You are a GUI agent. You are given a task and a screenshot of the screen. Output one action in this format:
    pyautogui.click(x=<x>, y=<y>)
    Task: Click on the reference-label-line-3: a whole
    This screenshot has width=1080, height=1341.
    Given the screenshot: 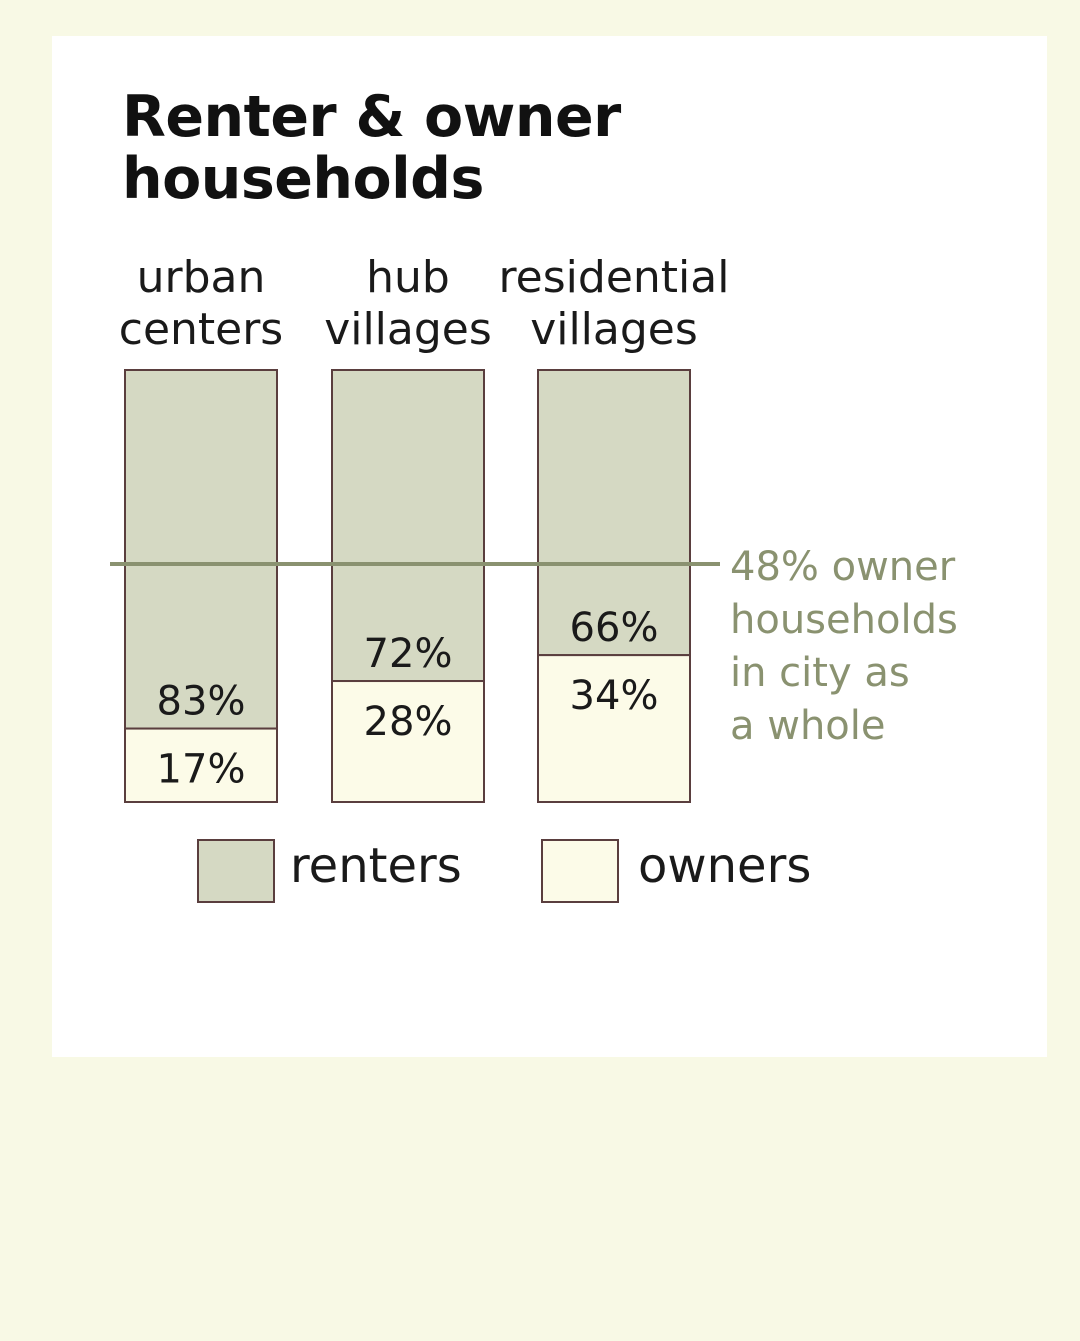 What is the action you would take?
    pyautogui.click(x=808, y=726)
    